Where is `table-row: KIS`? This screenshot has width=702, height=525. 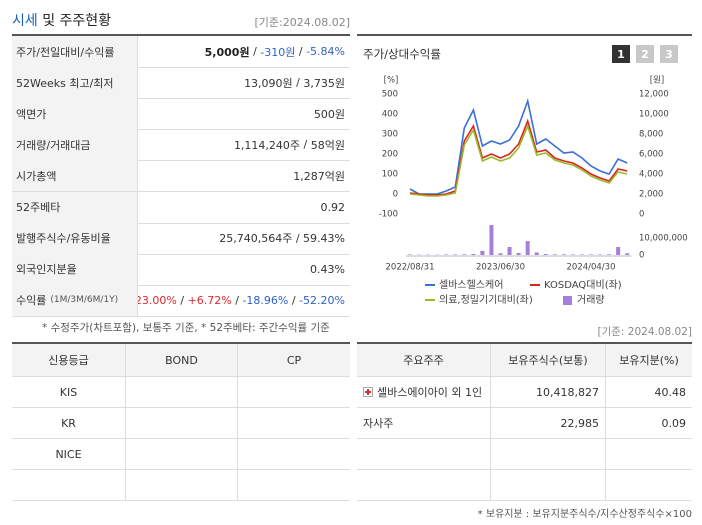
table-row: KIS is located at coordinates (181, 392).